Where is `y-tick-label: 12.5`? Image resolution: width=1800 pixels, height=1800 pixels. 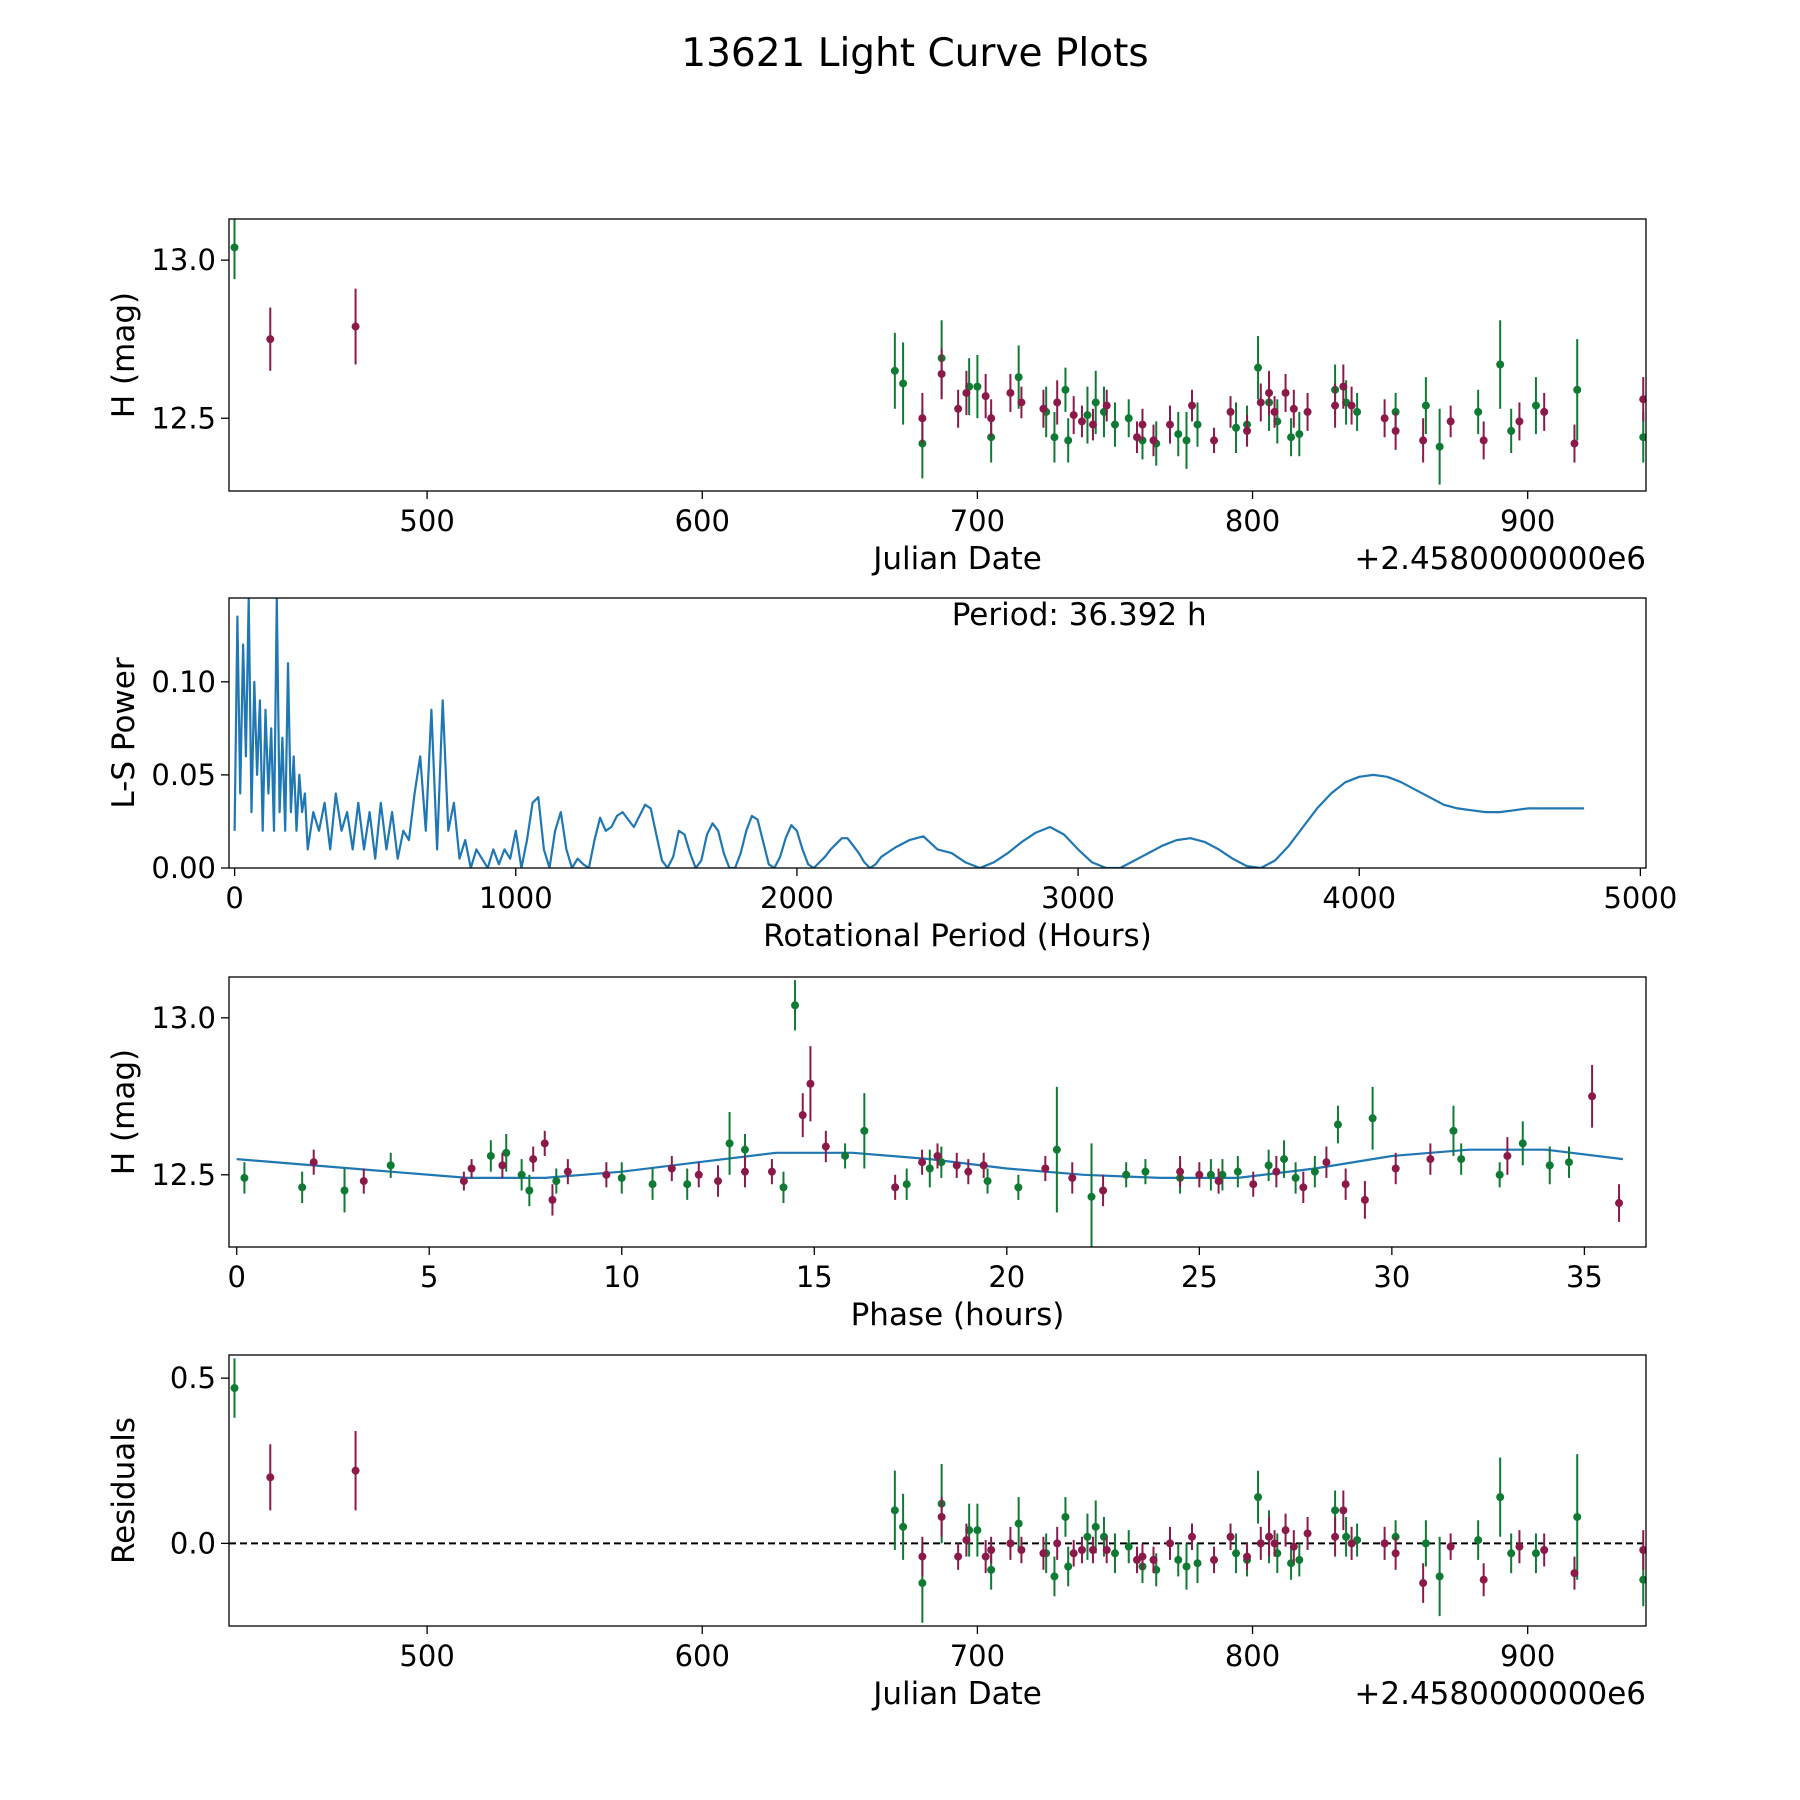 y-tick-label: 12.5 is located at coordinates (183, 1175).